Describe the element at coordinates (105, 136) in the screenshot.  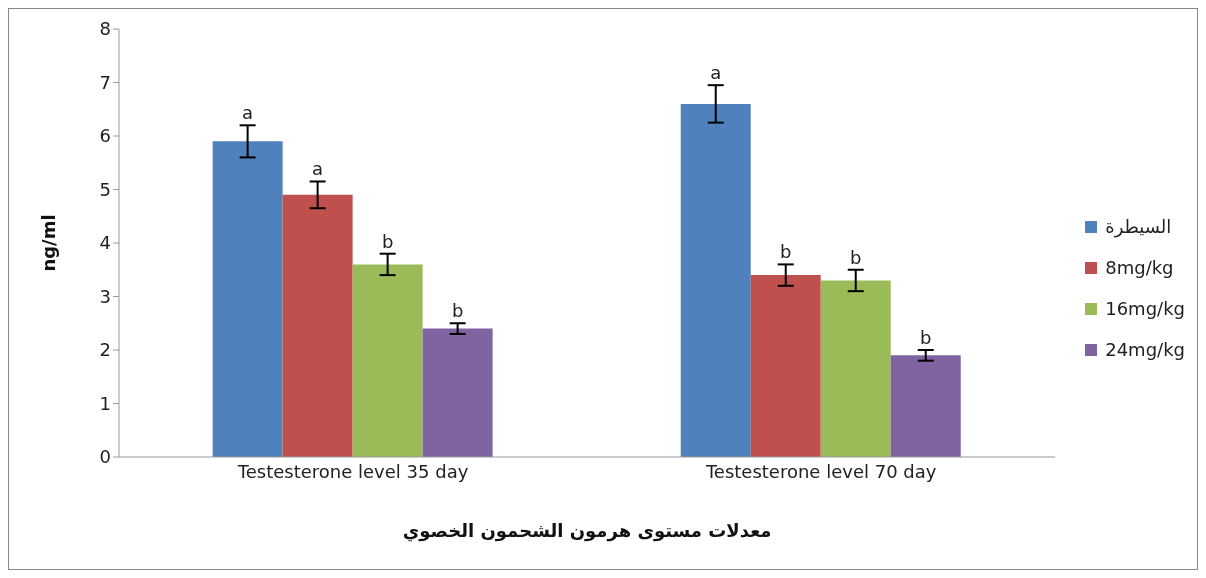
I see `y-tick-label: 6` at that location.